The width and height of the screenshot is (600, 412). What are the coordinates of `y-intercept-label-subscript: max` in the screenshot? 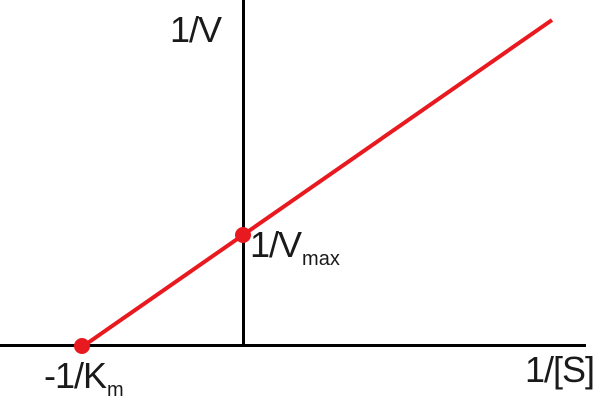 It's located at (321, 259).